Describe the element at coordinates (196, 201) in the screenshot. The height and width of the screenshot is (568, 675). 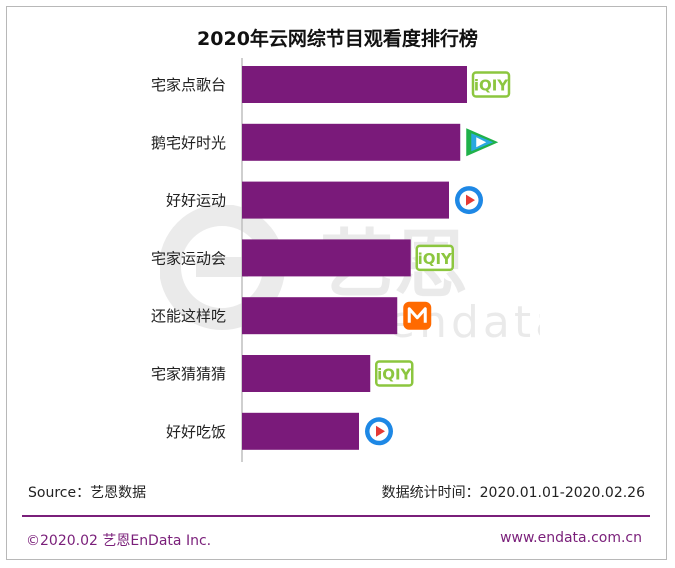
I see `category-label: 好好运动` at that location.